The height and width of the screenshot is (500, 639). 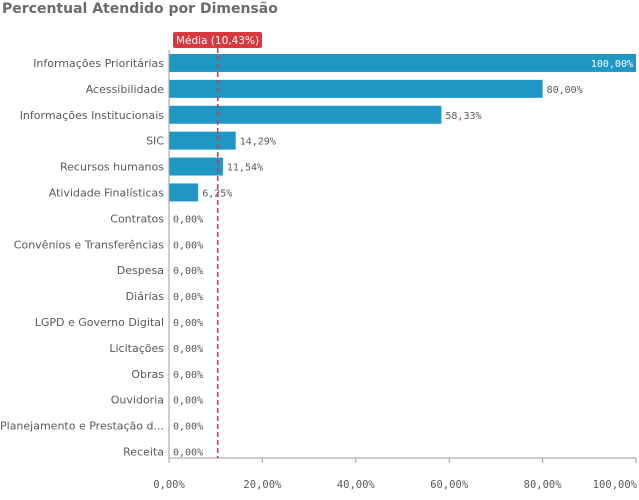 What do you see at coordinates (262, 485) in the screenshot?
I see `x-tick-label: 20,00%` at bounding box center [262, 485].